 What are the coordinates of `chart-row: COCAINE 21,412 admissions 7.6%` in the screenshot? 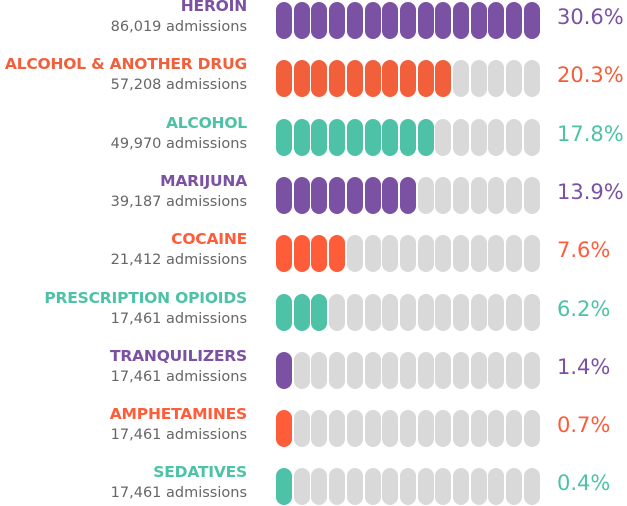 It's located at (313, 251).